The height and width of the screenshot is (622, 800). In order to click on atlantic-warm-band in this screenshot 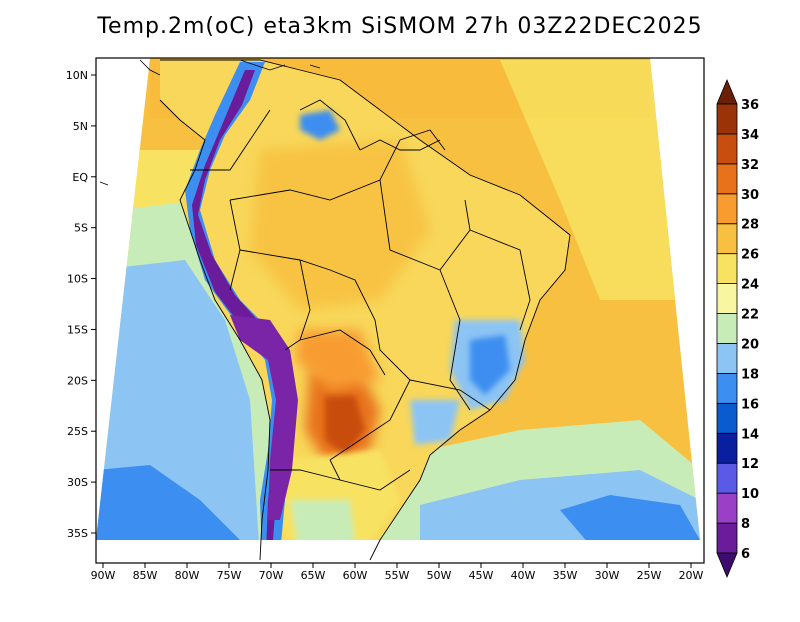, I will do `click(600, 180)`.